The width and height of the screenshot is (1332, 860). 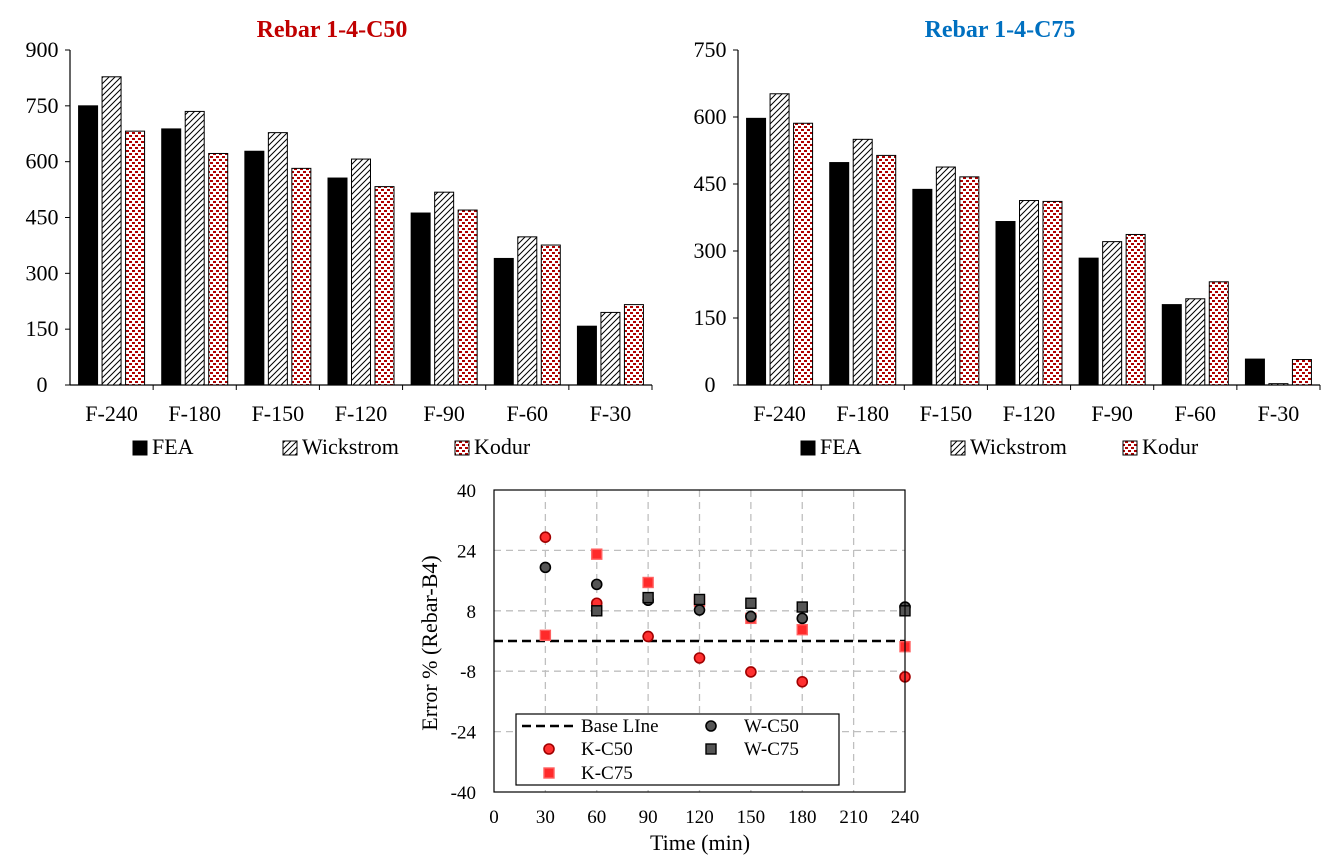 I want to click on y-tick-label: 8, so click(x=472, y=612).